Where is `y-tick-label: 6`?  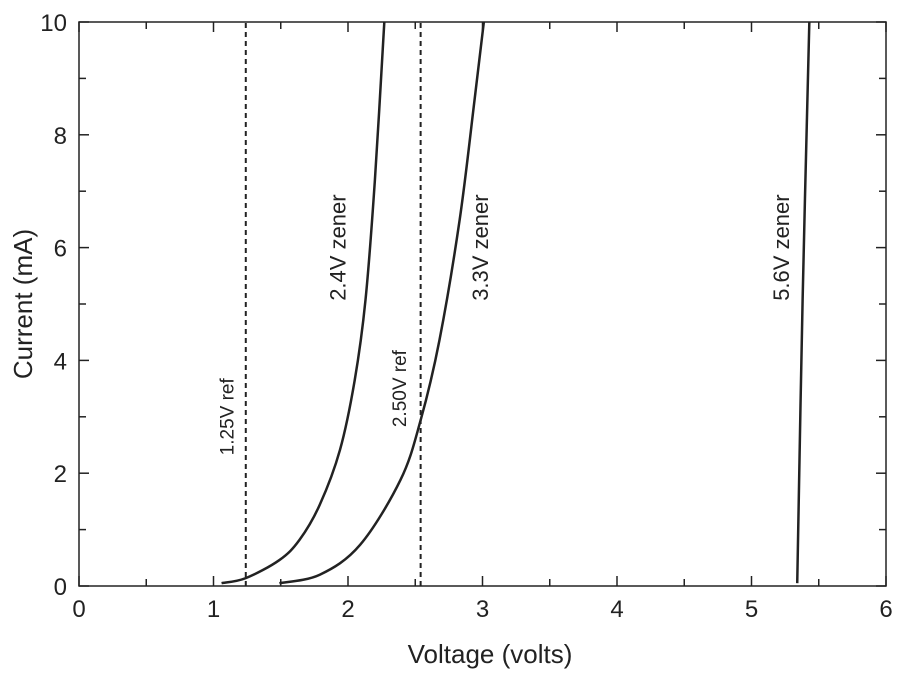
y-tick-label: 6 is located at coordinates (60, 249).